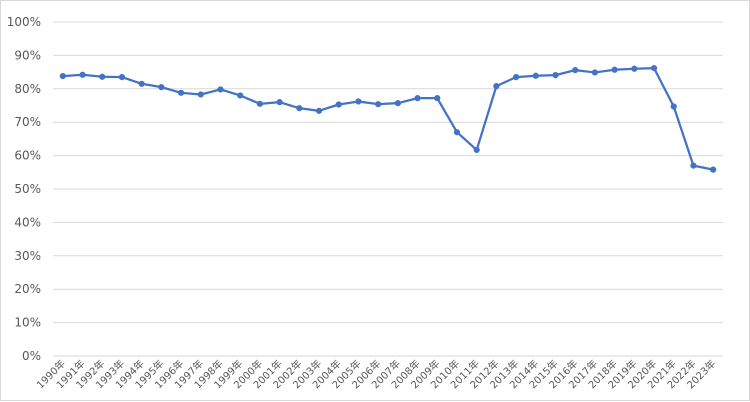  Describe the element at coordinates (27, 256) in the screenshot. I see `y-tick-label: 30%` at that location.